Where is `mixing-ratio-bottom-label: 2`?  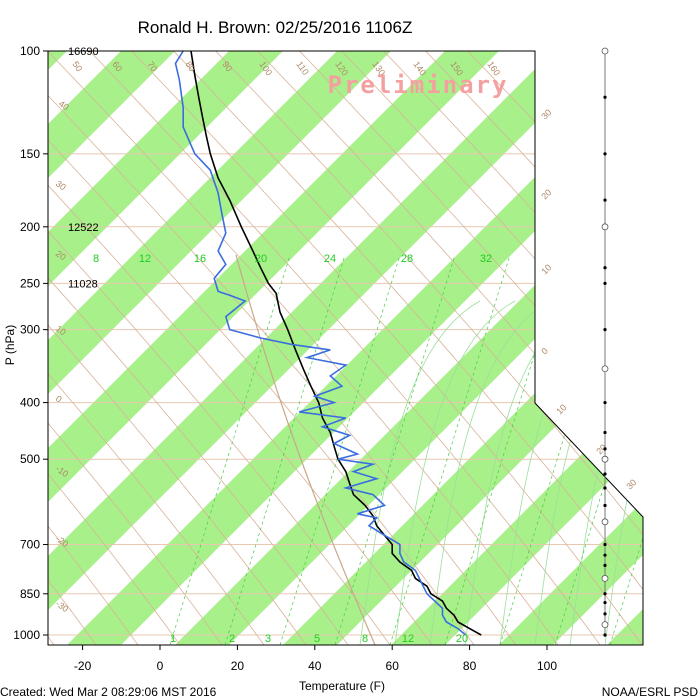
mixing-ratio-bottom-label: 2 is located at coordinates (232, 639).